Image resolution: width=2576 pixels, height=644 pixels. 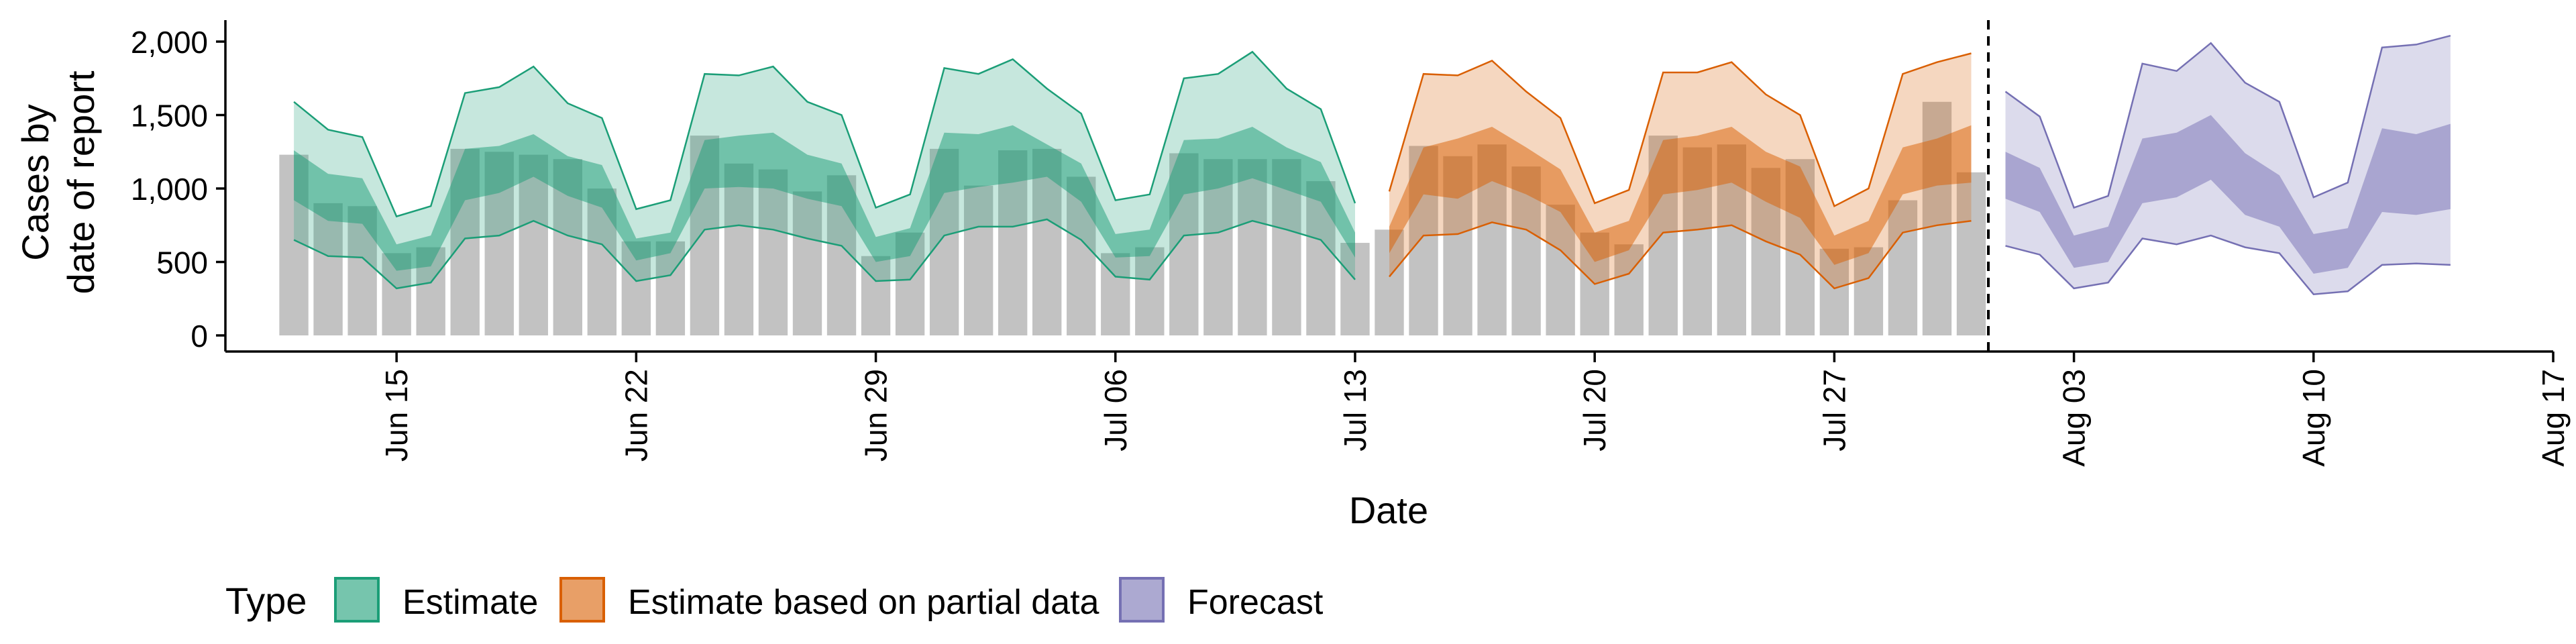 I want to click on y-tick-label: 0, so click(x=199, y=336).